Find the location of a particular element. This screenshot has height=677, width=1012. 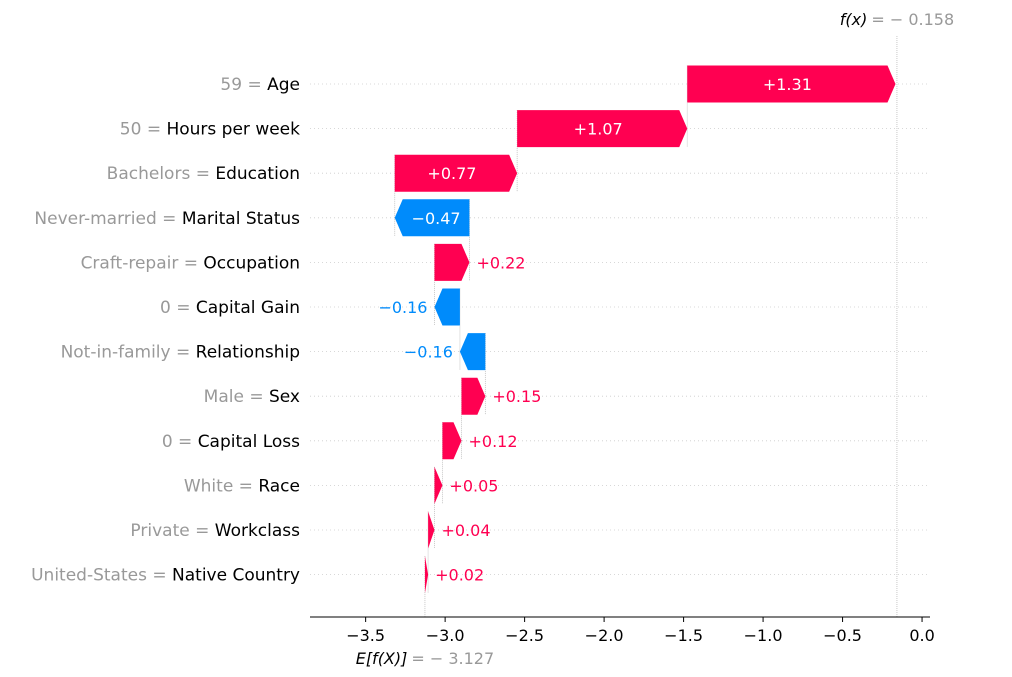

bar-occupation is located at coordinates (452, 262).